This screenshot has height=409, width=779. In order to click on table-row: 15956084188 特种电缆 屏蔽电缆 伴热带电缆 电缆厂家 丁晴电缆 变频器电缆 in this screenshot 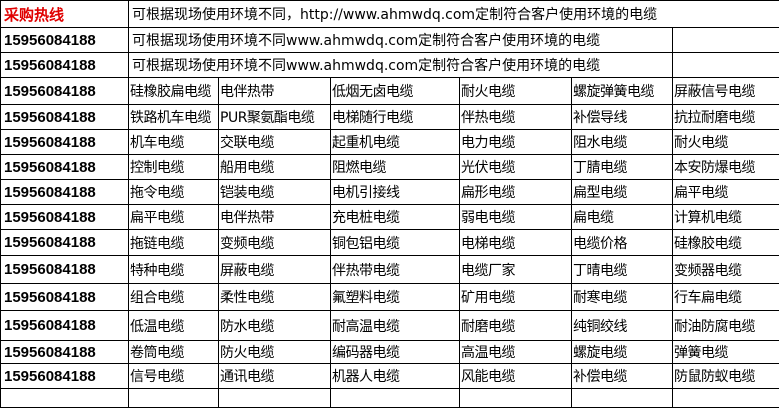, I will do `click(389, 269)`.